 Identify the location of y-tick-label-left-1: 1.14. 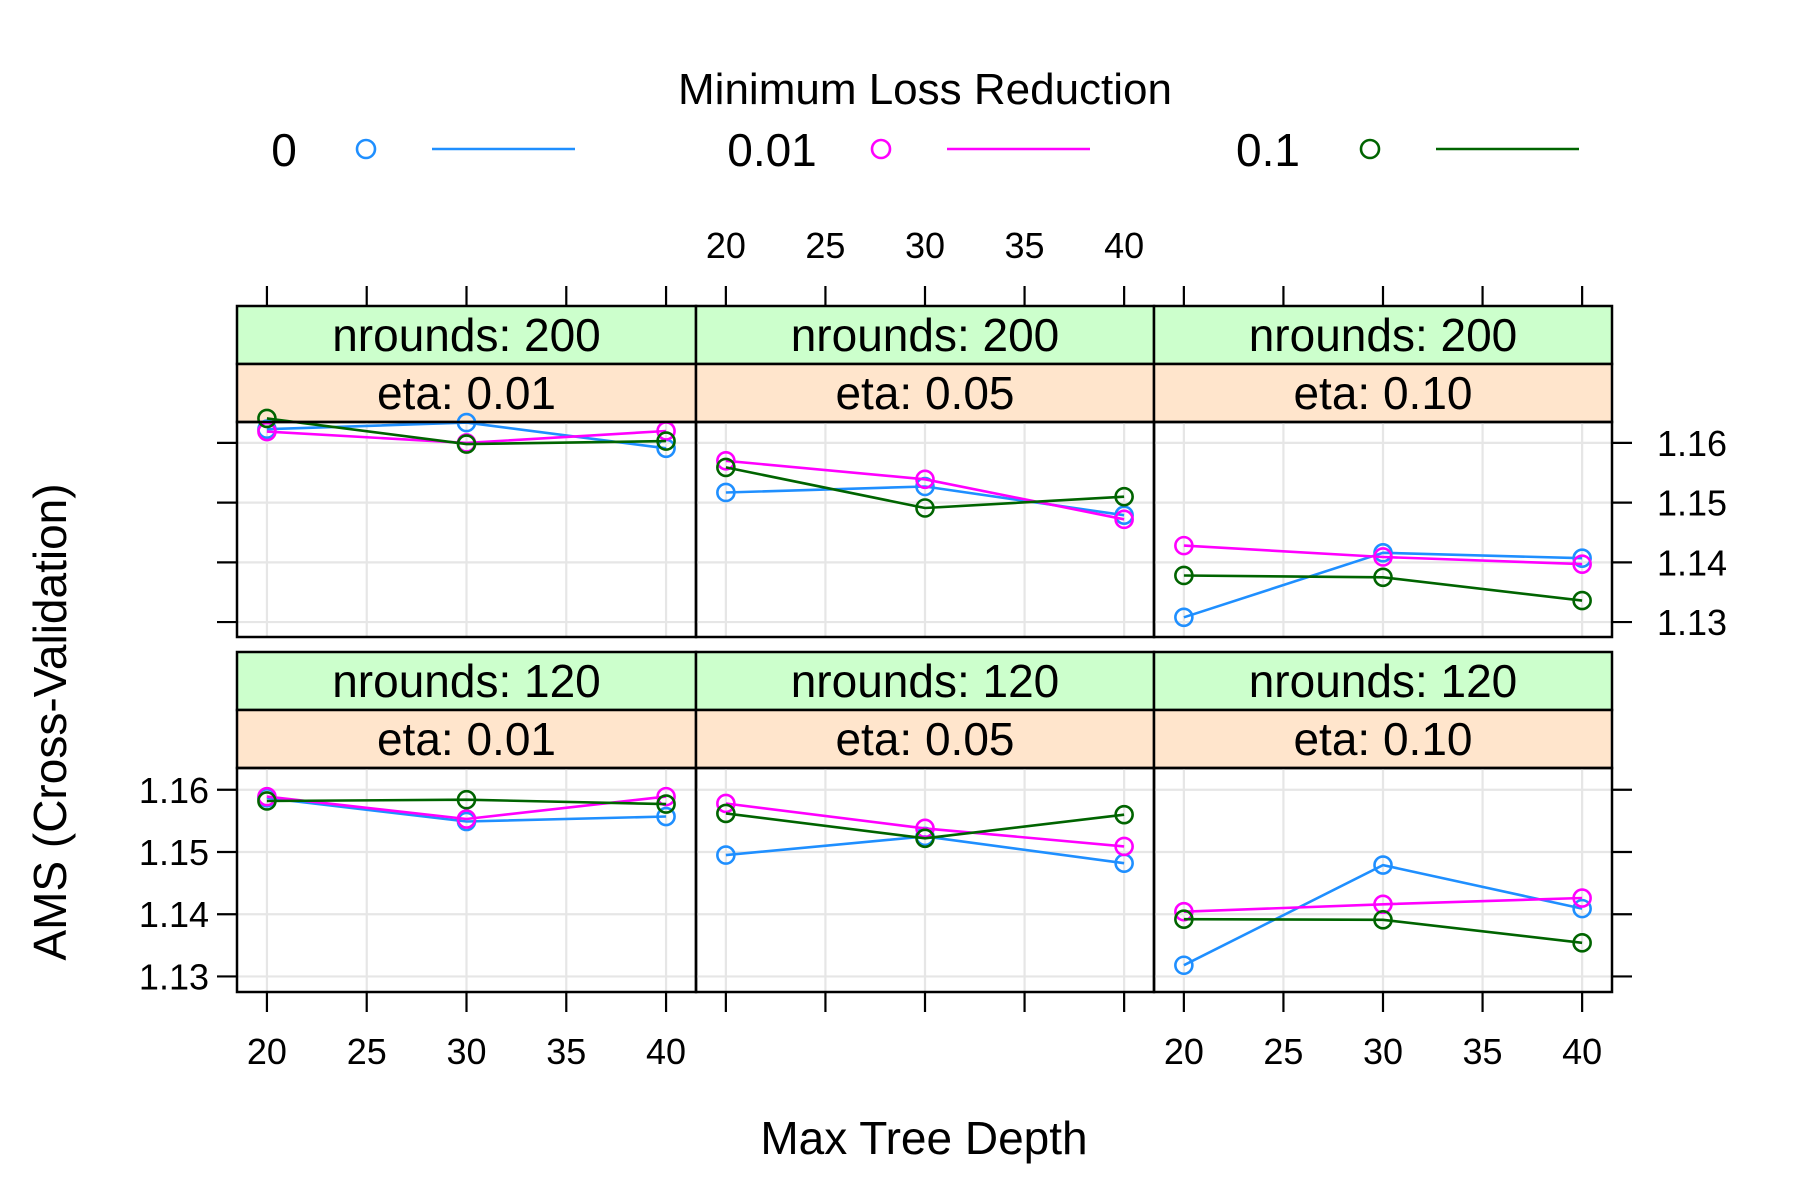
(174, 914).